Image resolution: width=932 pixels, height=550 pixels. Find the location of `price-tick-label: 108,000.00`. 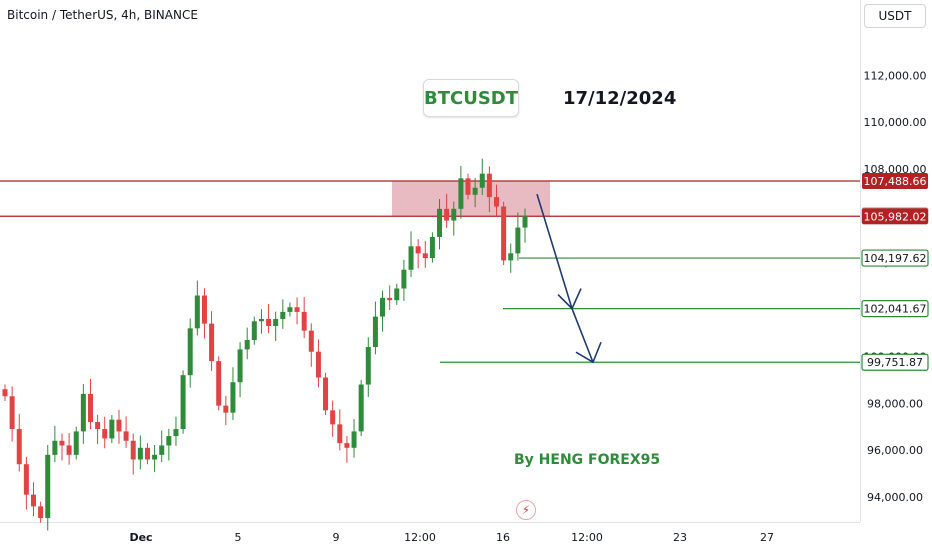

price-tick-label: 108,000.00 is located at coordinates (895, 169).